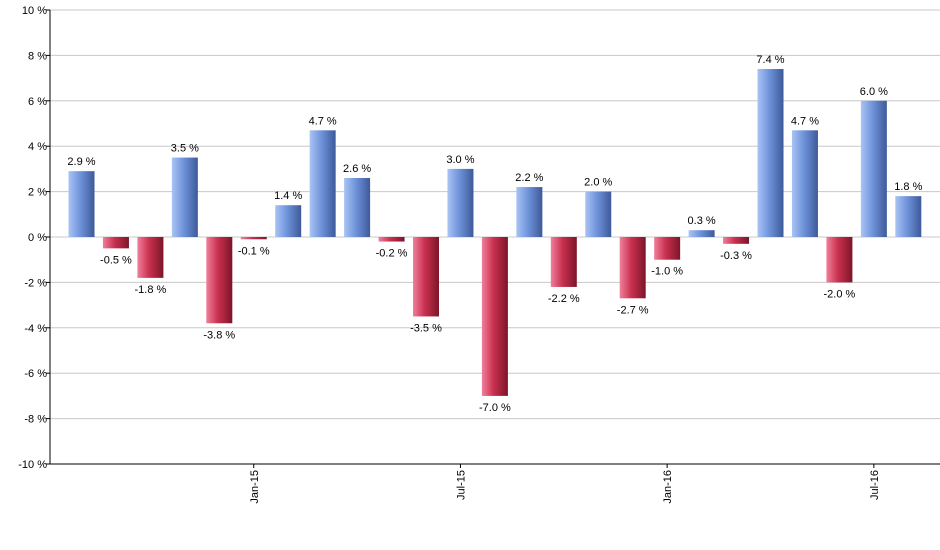  What do you see at coordinates (633, 310) in the screenshot?
I see `data-label: -2.7 %` at bounding box center [633, 310].